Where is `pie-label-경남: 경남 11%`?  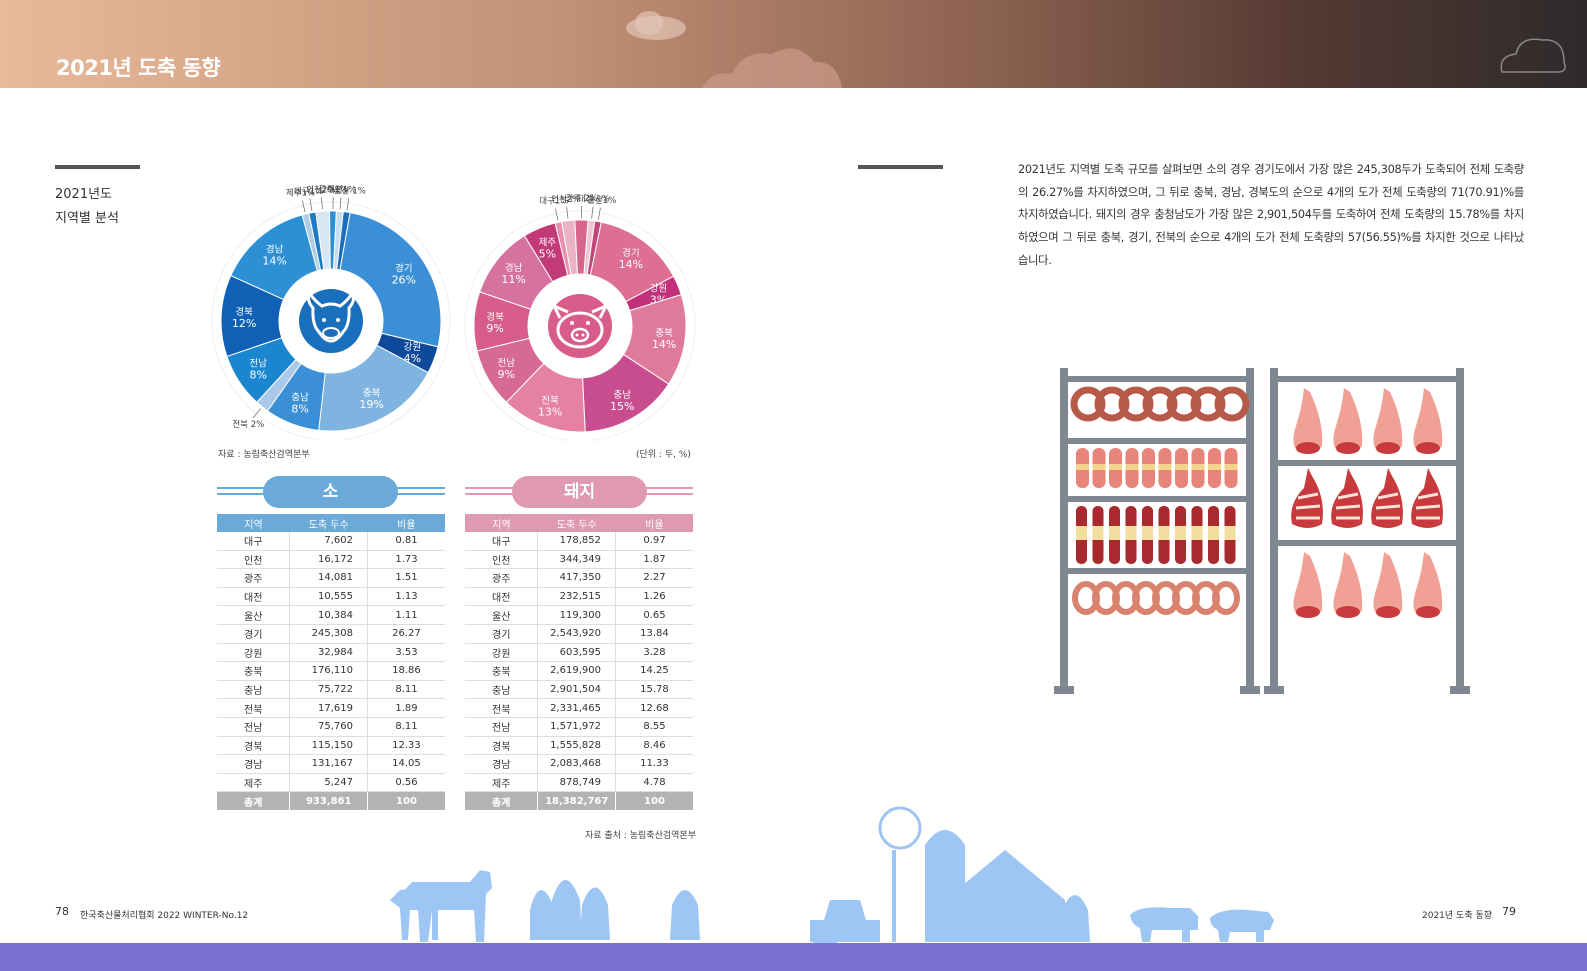
pie-label-경남: 경남 11% is located at coordinates (513, 274).